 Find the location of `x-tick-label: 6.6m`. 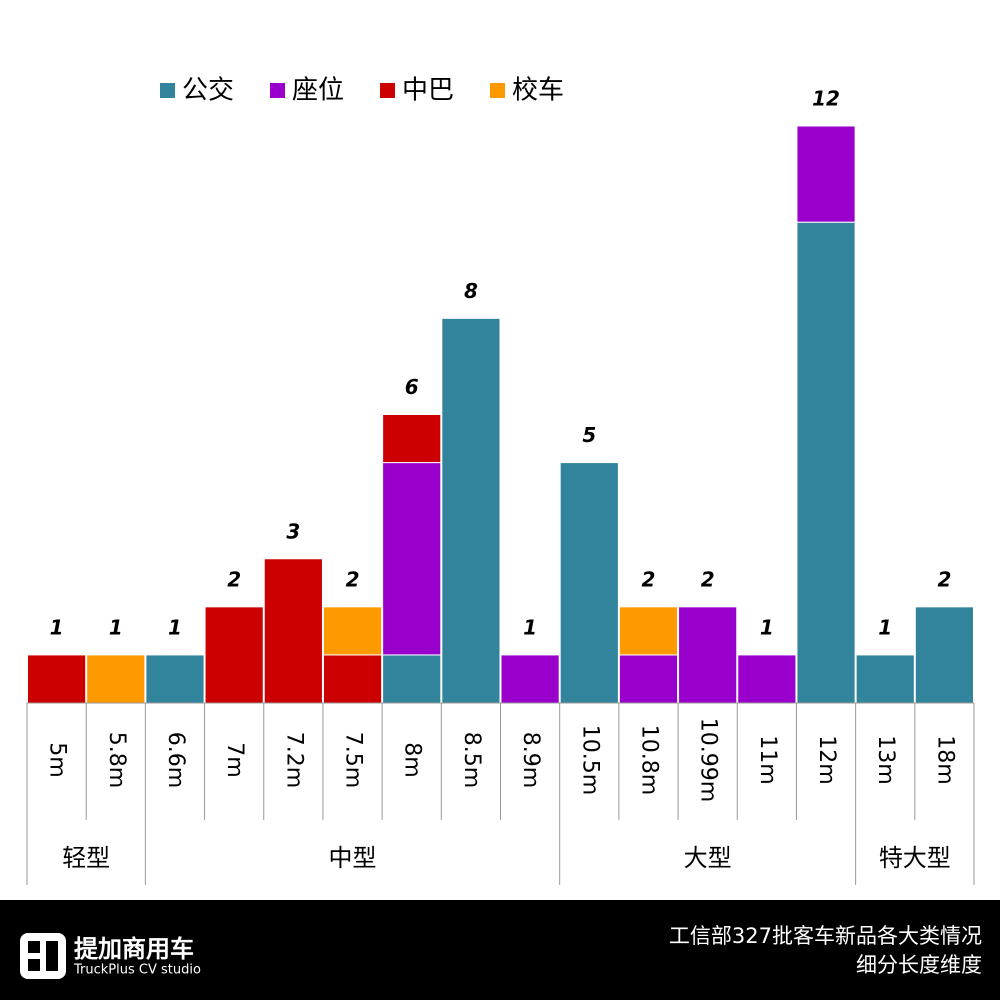

x-tick-label: 6.6m is located at coordinates (175, 760).